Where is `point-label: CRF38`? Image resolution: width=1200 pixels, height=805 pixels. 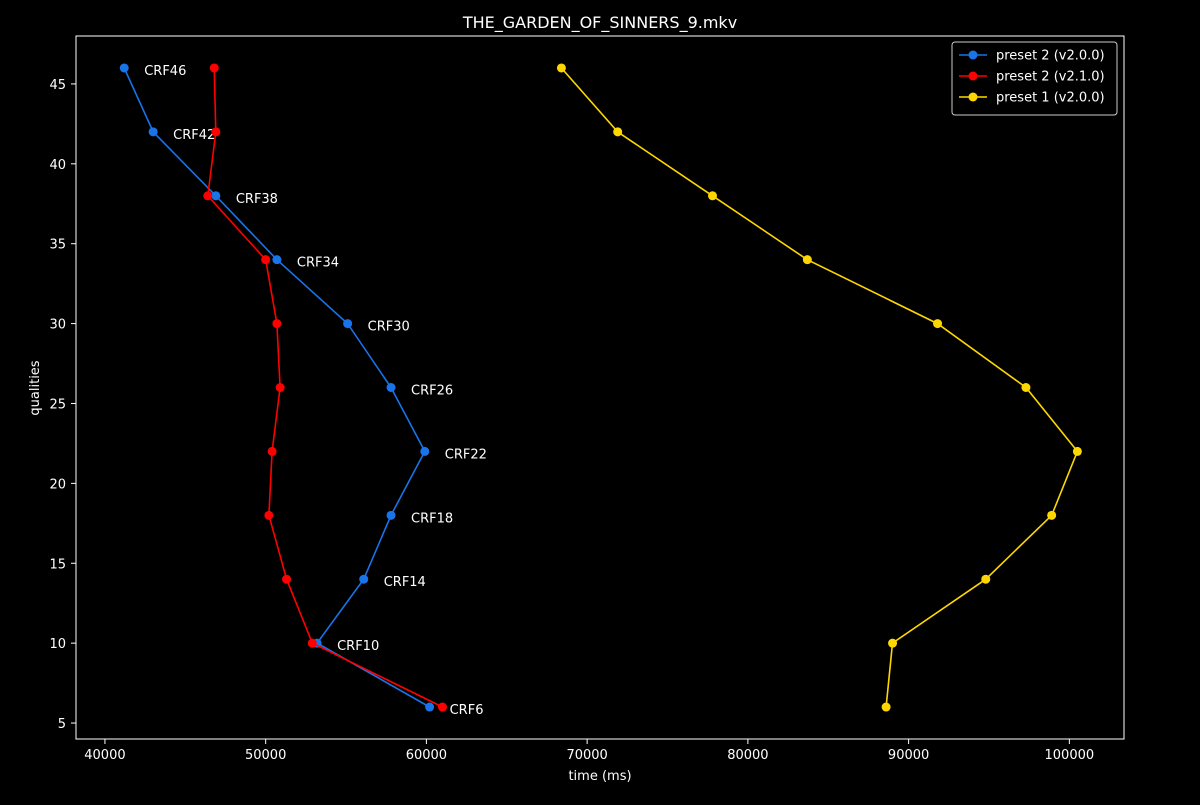
point-label: CRF38 is located at coordinates (257, 199).